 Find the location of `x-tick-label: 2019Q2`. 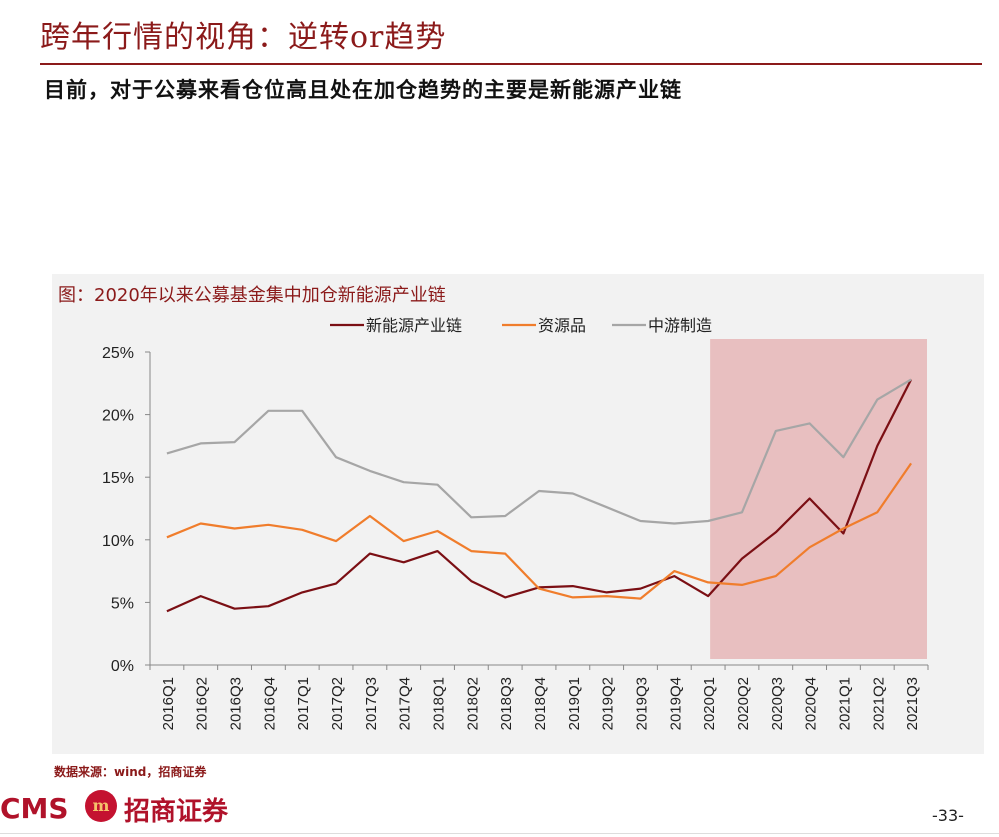

x-tick-label: 2019Q2 is located at coordinates (608, 703).